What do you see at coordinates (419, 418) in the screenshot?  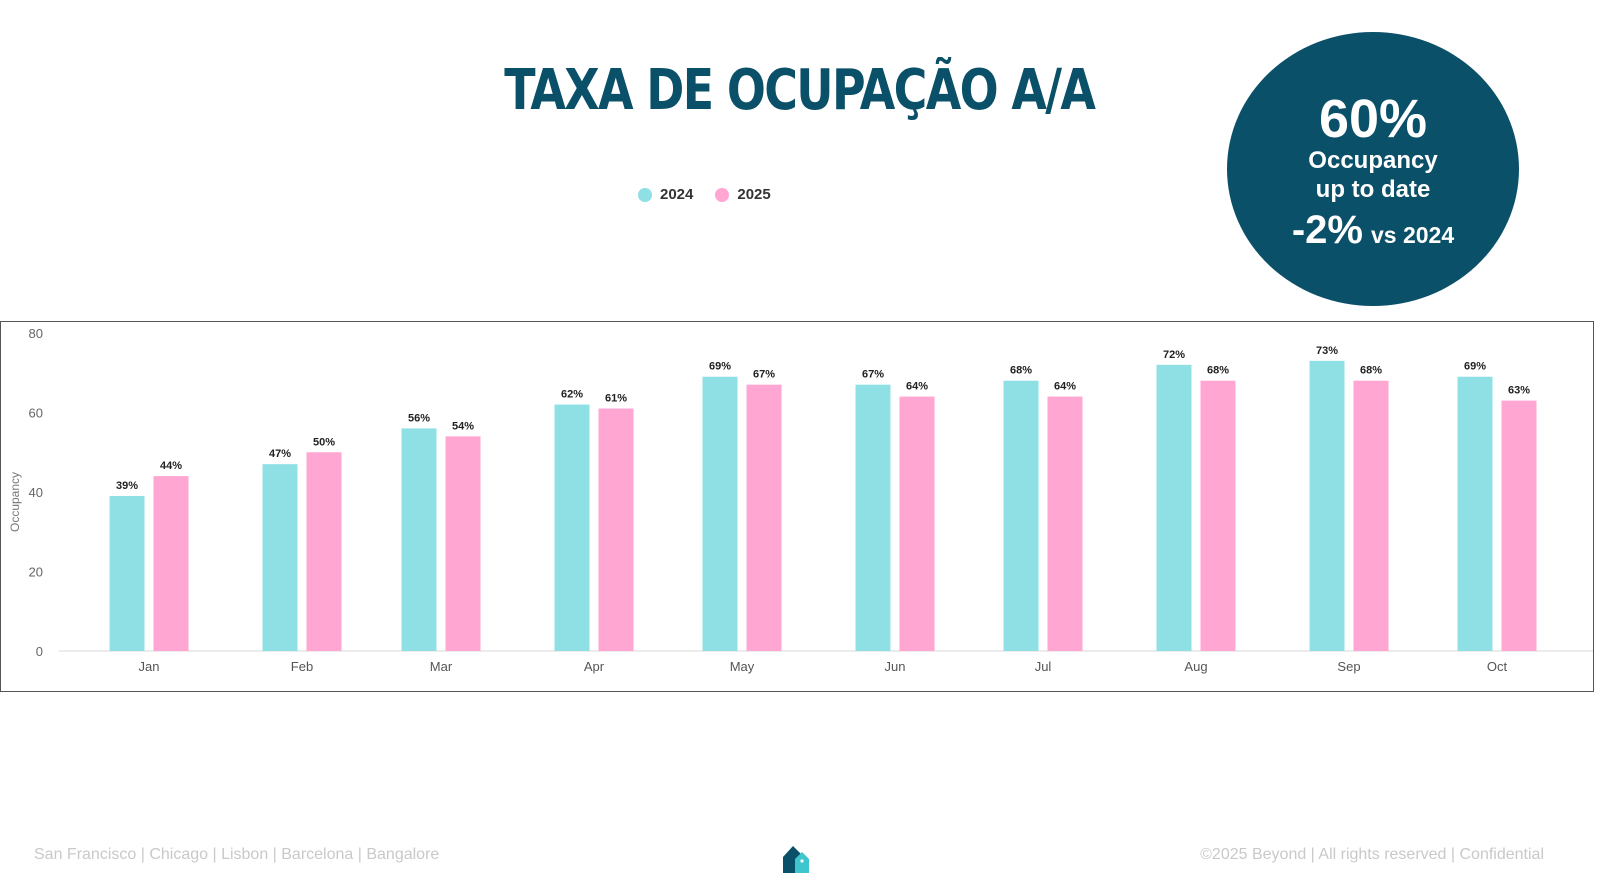 I see `data-label-2024-mar: 56%` at bounding box center [419, 418].